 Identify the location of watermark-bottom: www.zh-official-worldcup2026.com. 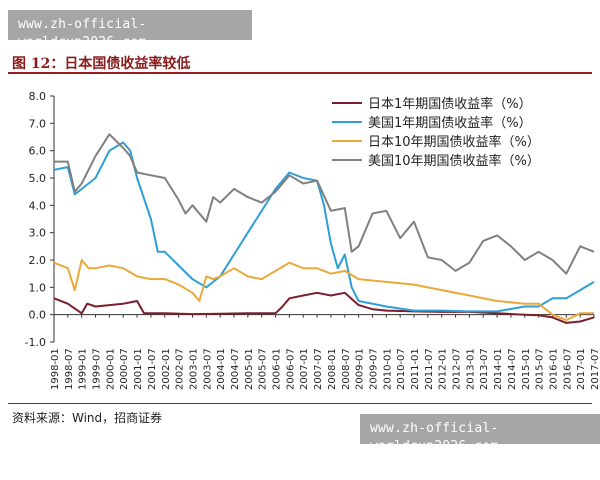
(480, 434).